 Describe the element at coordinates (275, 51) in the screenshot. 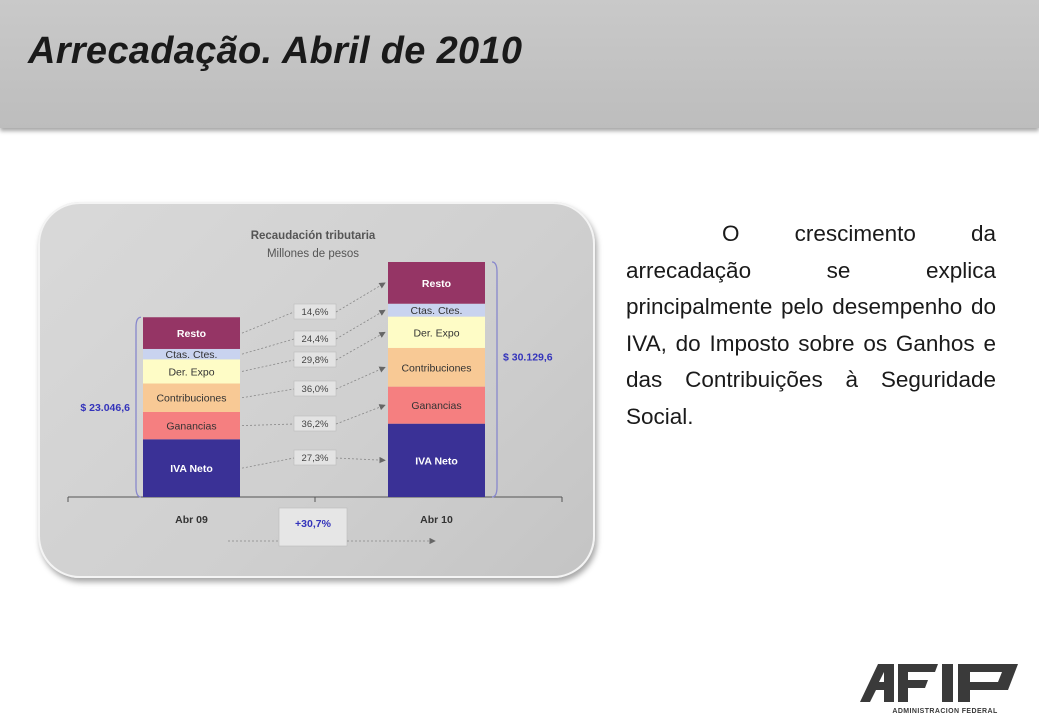

I see `page-title: Arrecadação. Abril de 2010` at that location.